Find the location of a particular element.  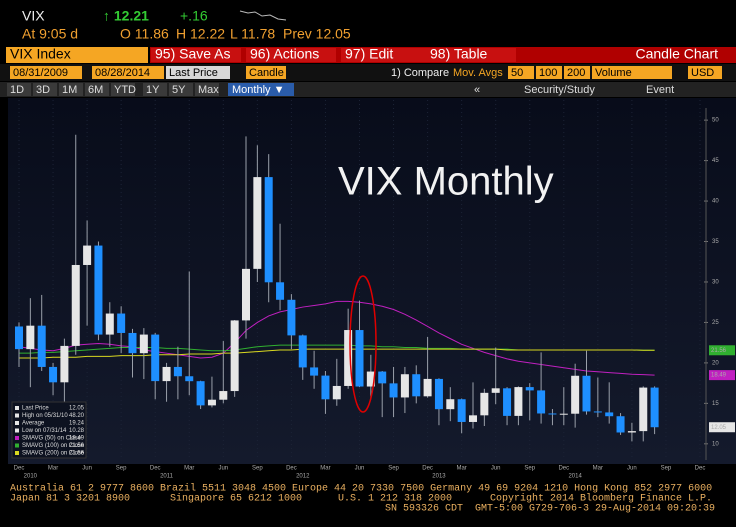

price-tag-label: 12.05 is located at coordinates (719, 428).